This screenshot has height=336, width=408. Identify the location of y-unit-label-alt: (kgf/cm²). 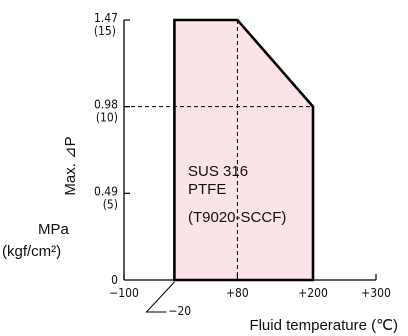
(31, 251).